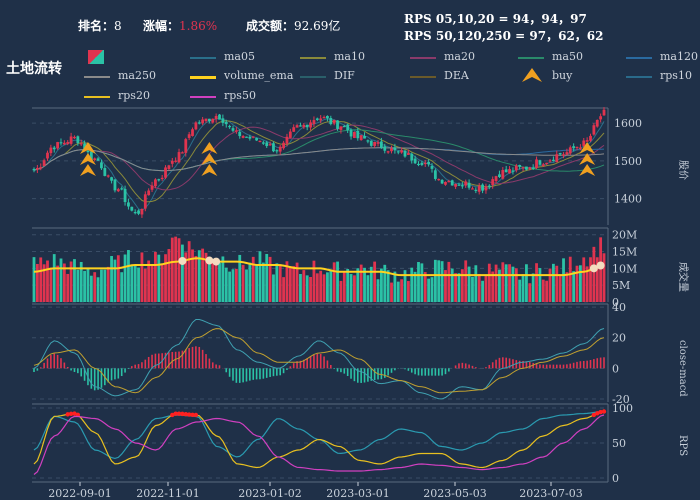 The image size is (700, 500). What do you see at coordinates (624, 252) in the screenshot?
I see `volume-tick-label: 15M` at bounding box center [624, 252].